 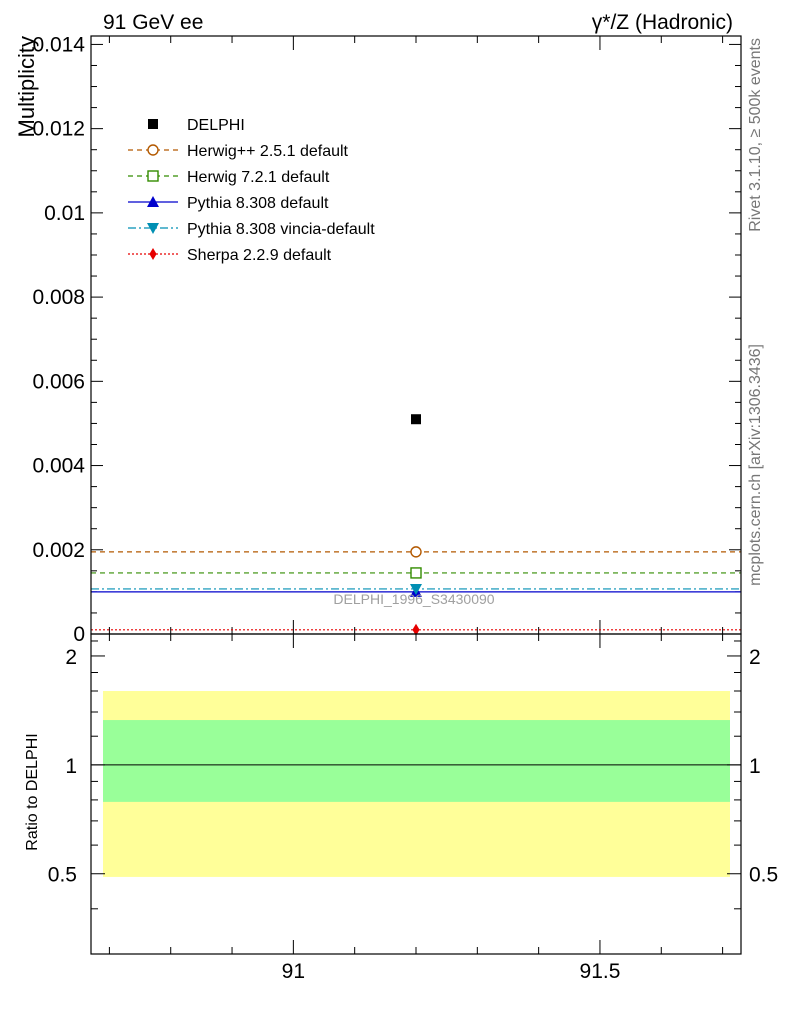 I want to click on legend-label: Herwig 7.2.1 default, so click(x=258, y=177).